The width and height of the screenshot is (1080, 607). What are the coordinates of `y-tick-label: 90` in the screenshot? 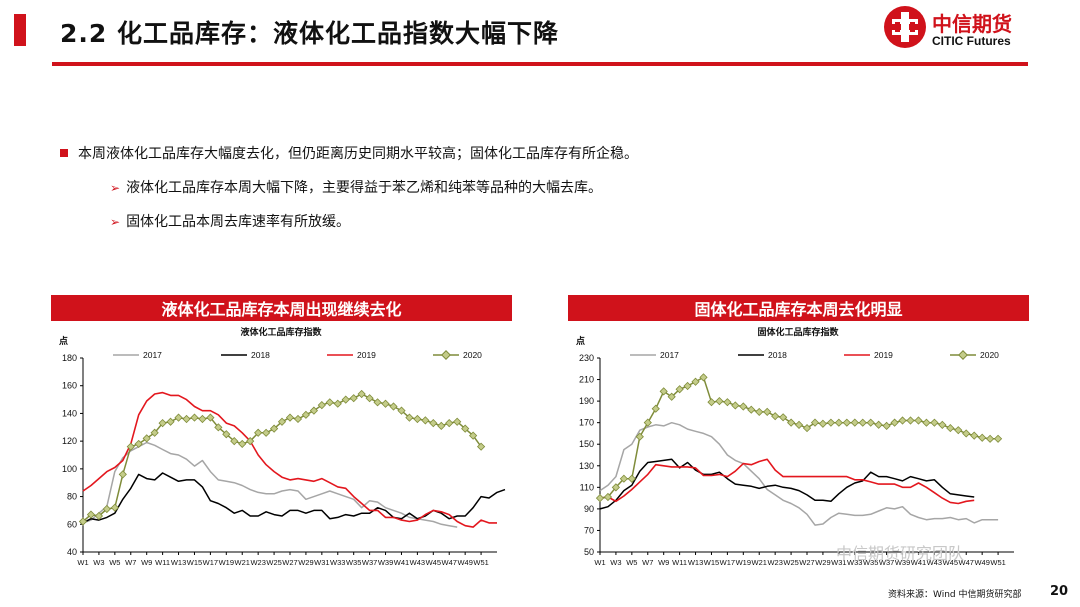 It's located at (589, 509).